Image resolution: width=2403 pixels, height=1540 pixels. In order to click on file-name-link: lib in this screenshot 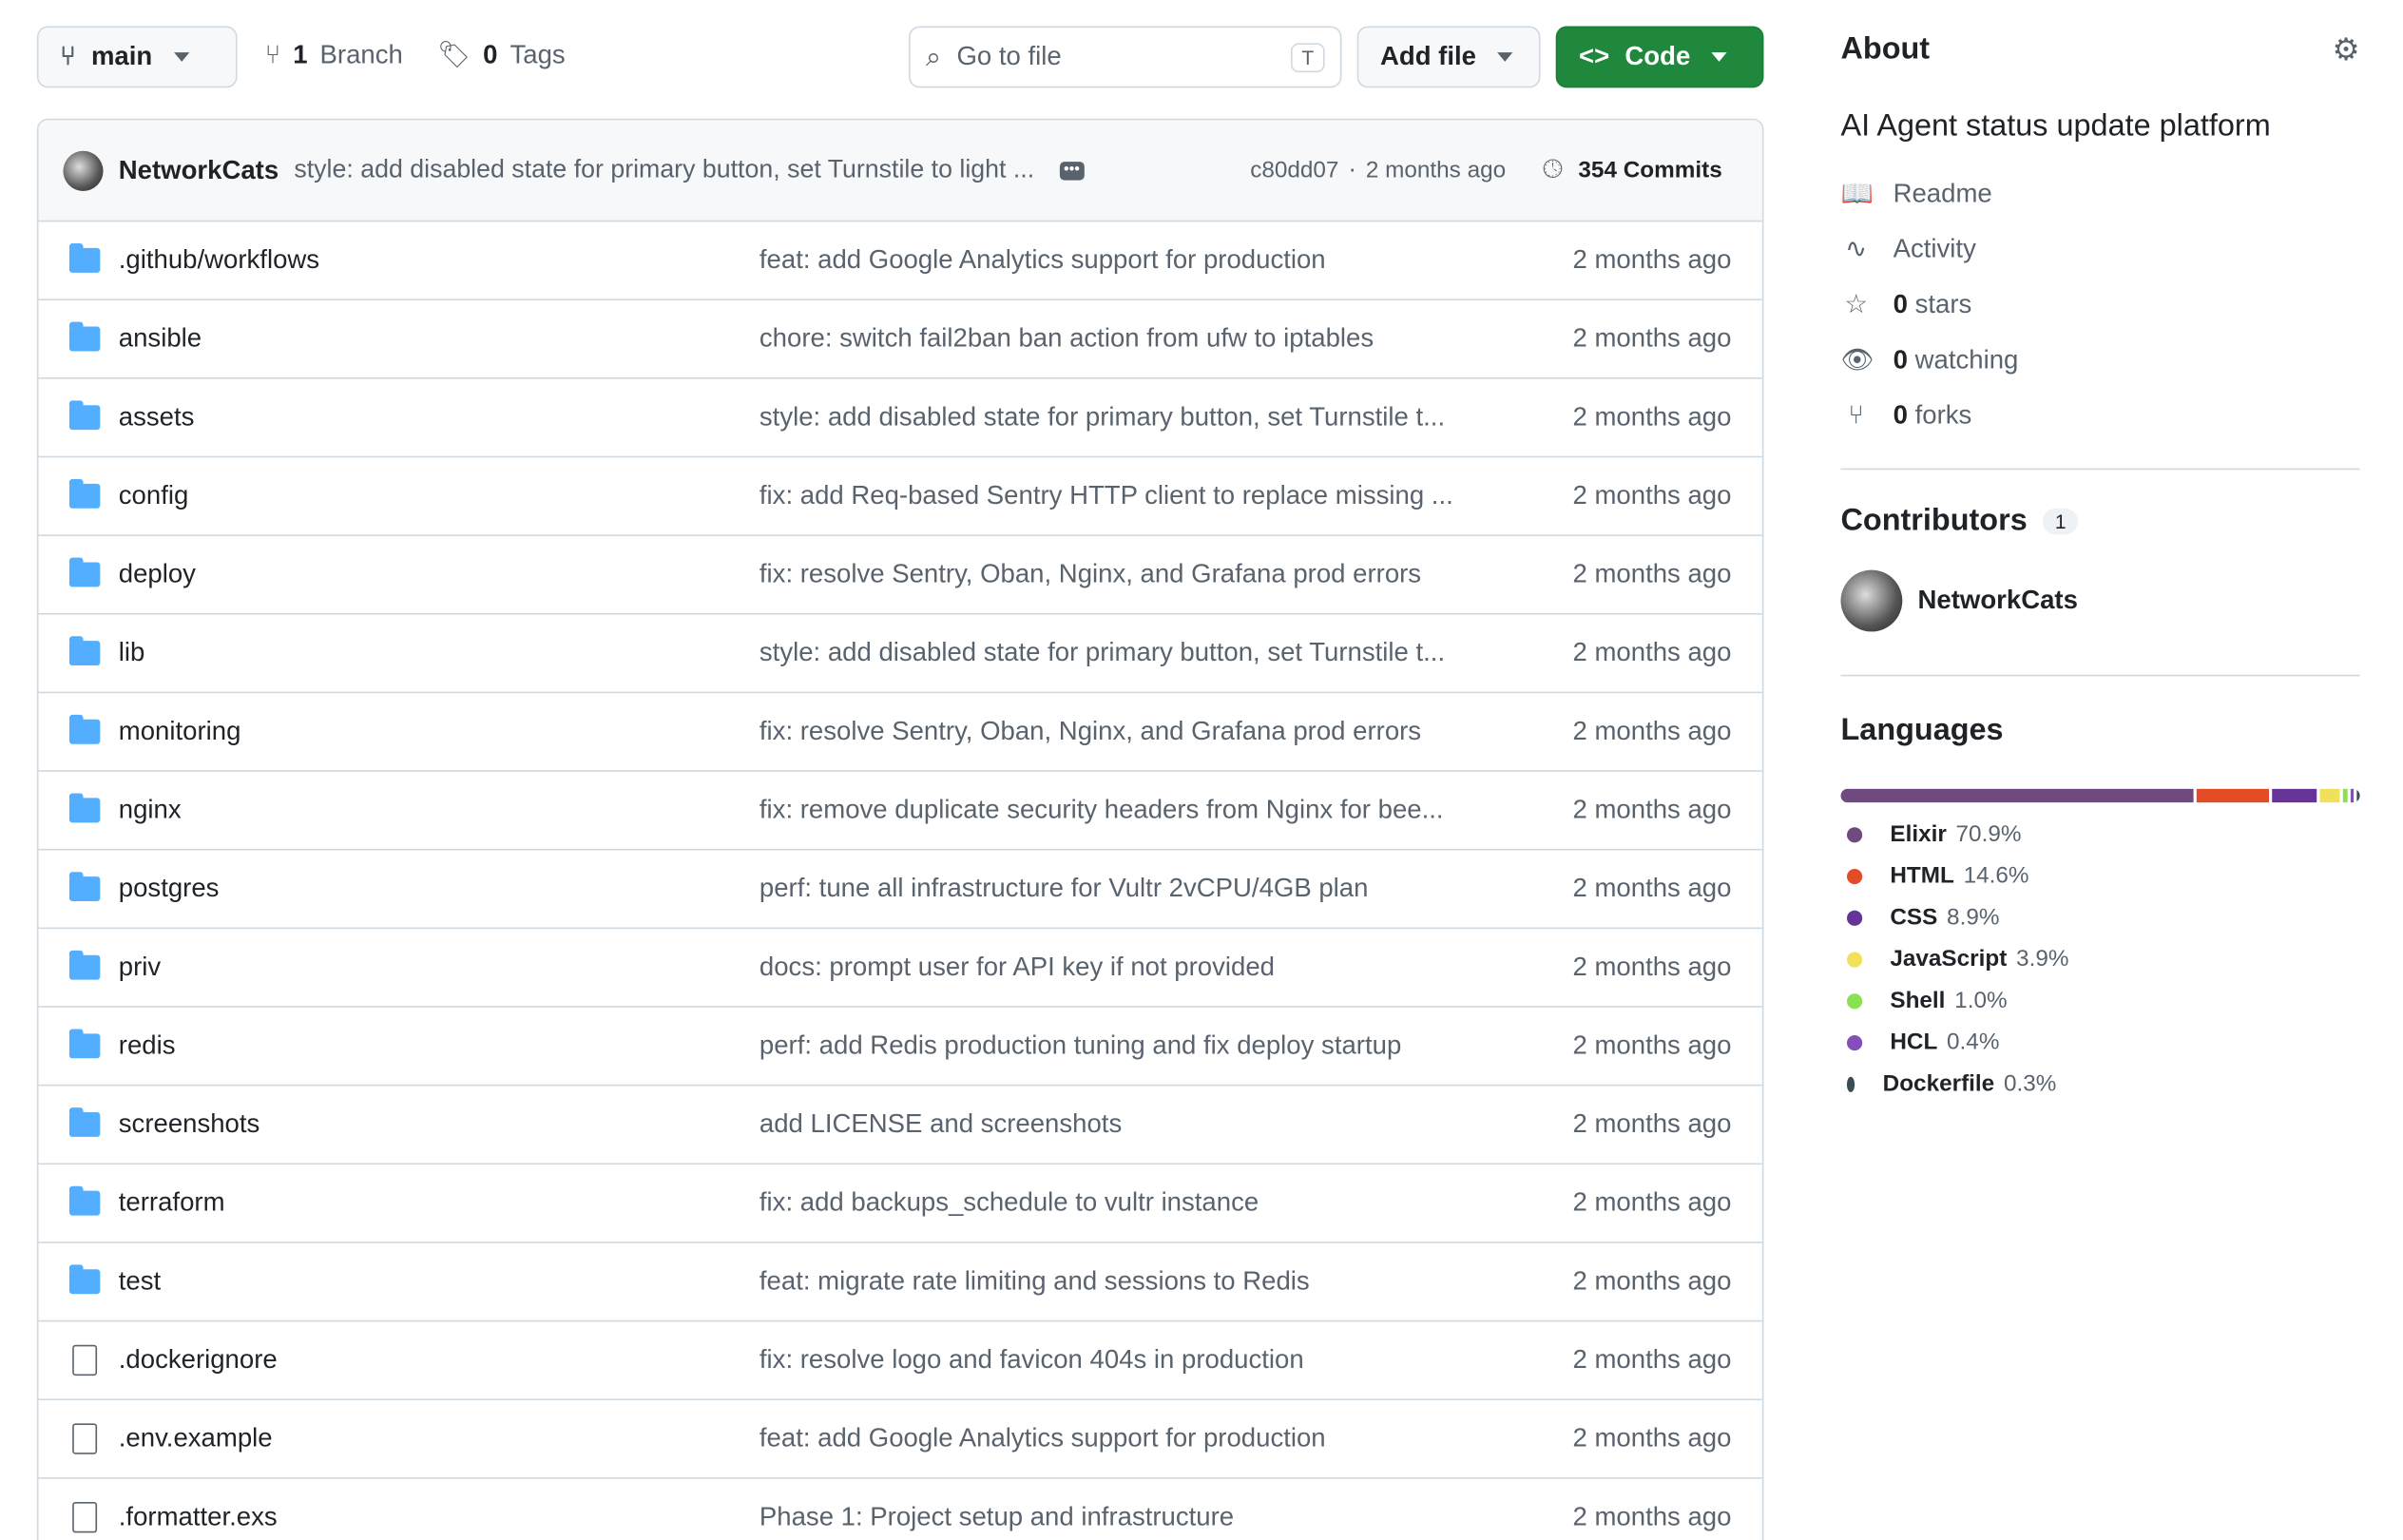, I will do `click(131, 652)`.